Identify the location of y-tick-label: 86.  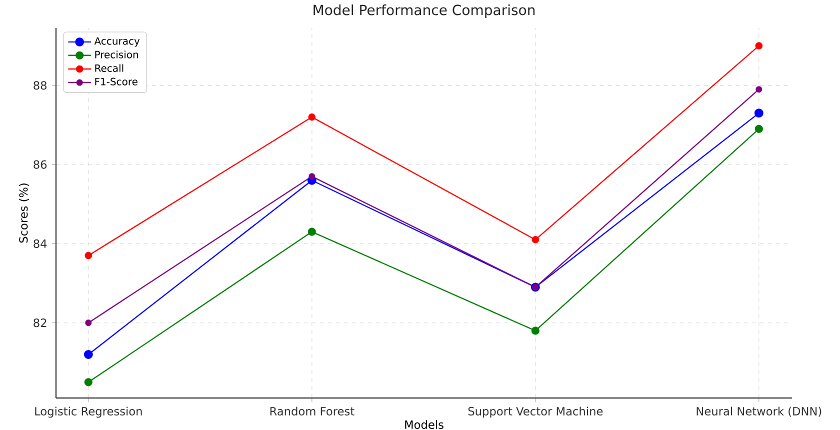
(40, 164).